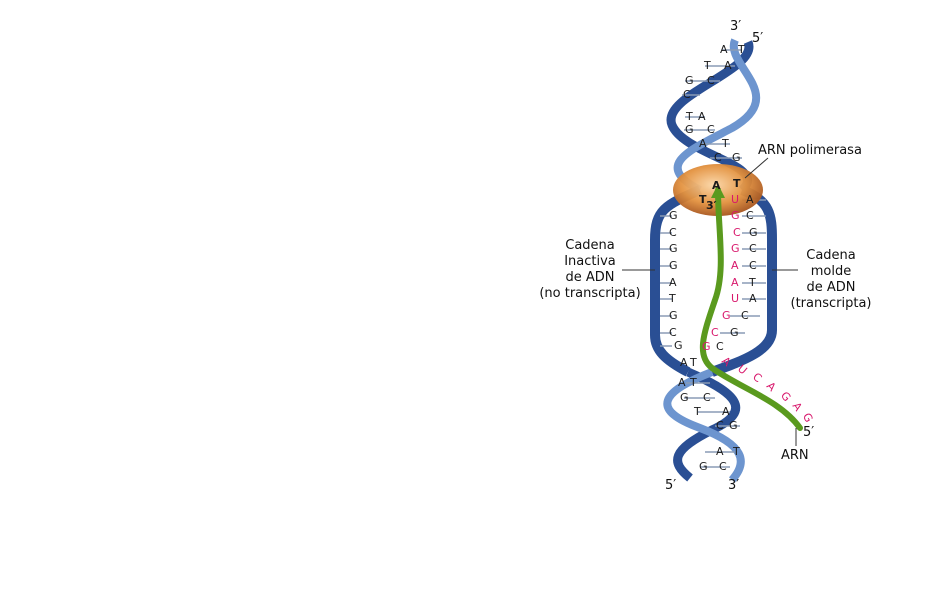 The image size is (950, 608). I want to click on template-strand-label: Cadena molde de ADN (transcripta), so click(831, 280).